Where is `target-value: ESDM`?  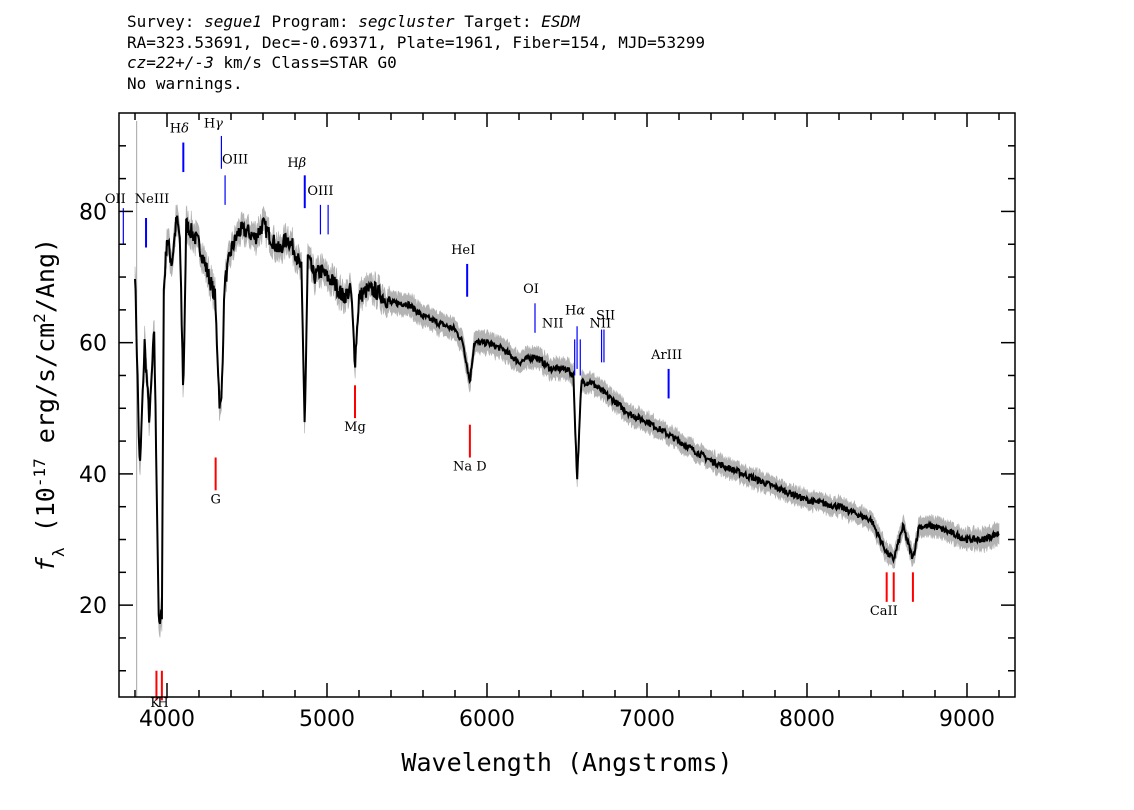 target-value: ESDM is located at coordinates (560, 21).